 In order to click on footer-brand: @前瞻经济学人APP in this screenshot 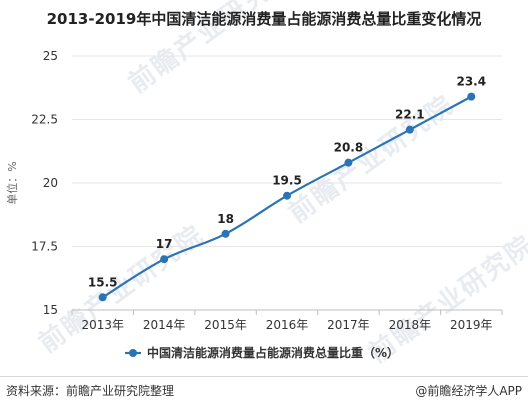, I will do `click(468, 391)`.